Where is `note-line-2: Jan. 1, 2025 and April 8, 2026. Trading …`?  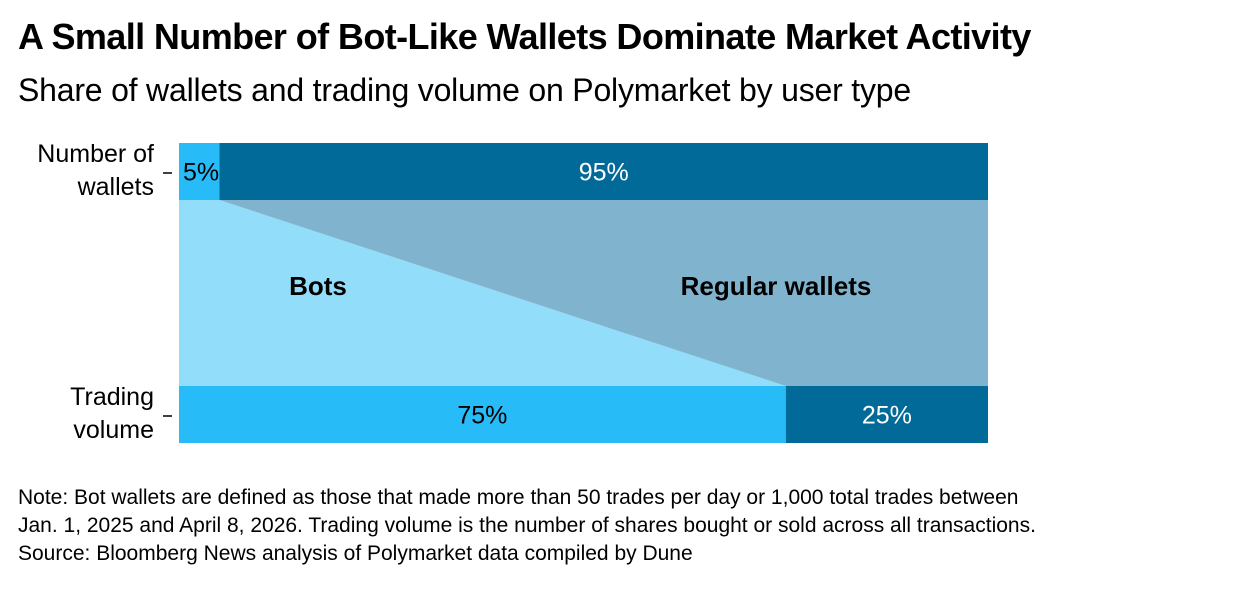
note-line-2: Jan. 1, 2025 and April 8, 2026. Trading … is located at coordinates (527, 525).